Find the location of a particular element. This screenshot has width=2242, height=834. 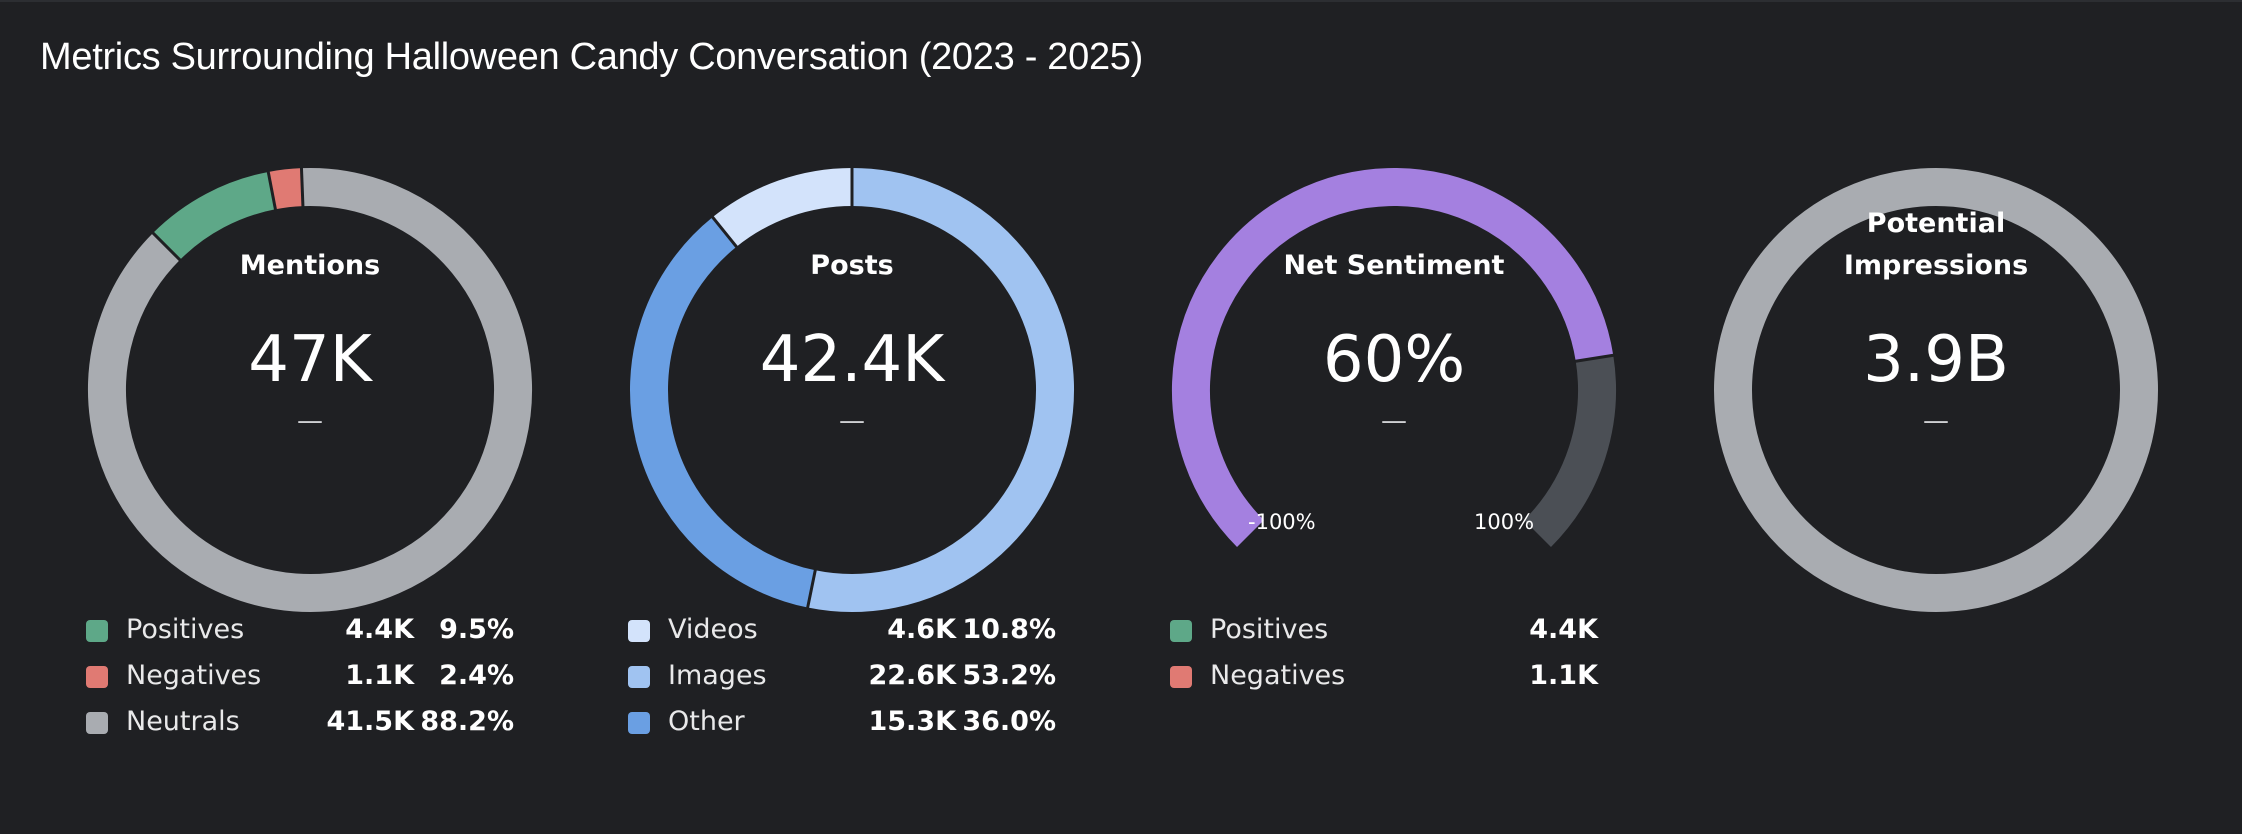

legend-item-positives: Positives 4.4K 9.5% is located at coordinates (310, 631).